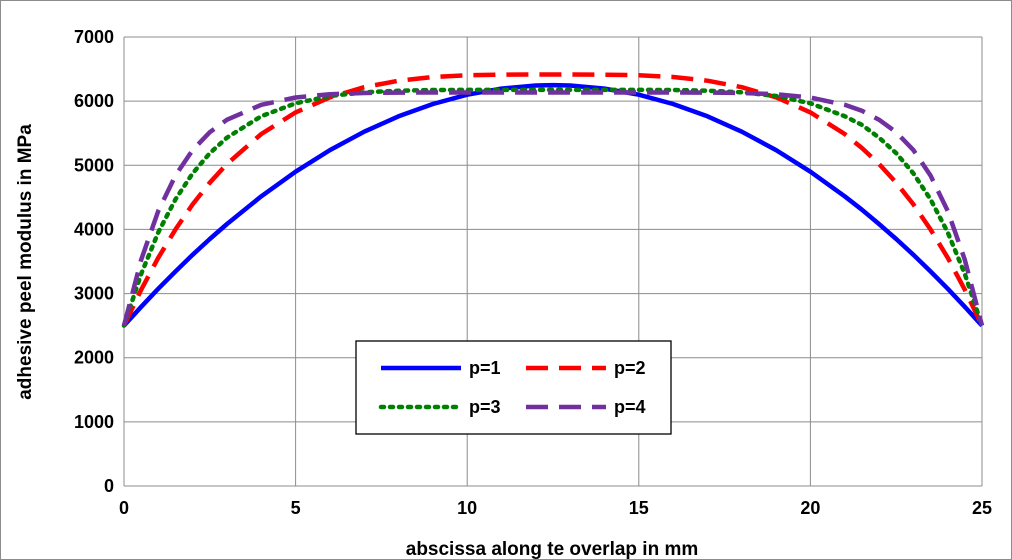 The image size is (1012, 560). I want to click on legend-box, so click(513, 387).